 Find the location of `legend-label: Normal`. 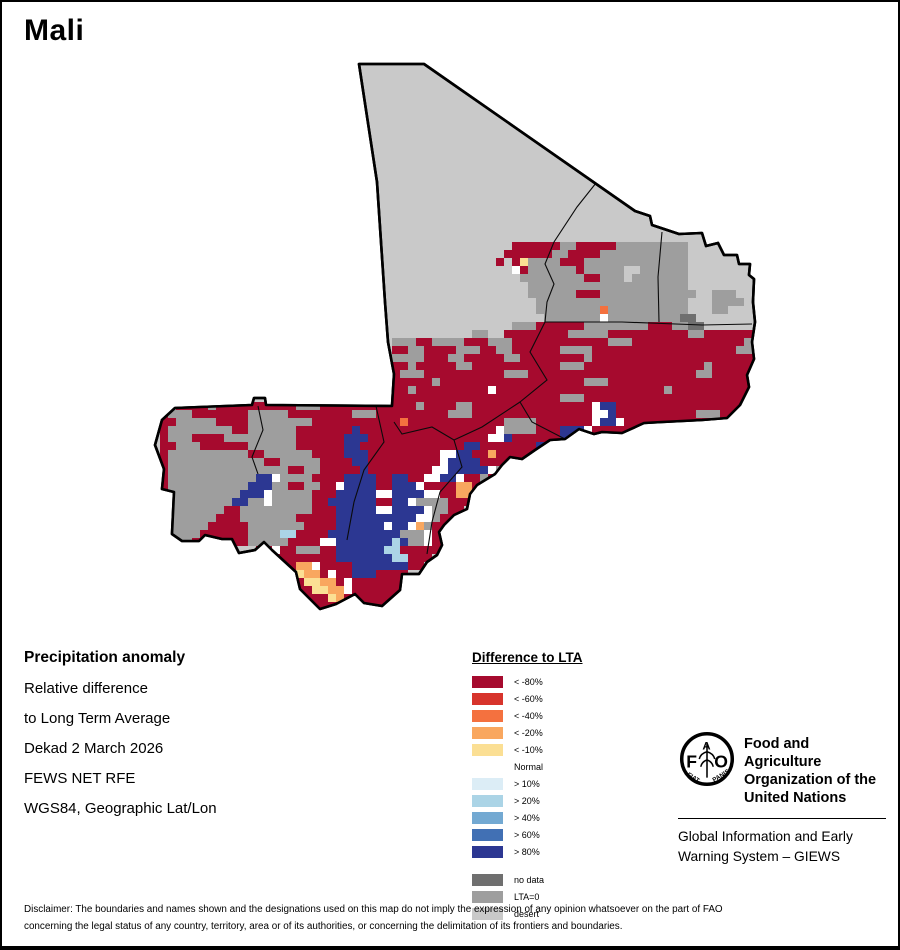

legend-label: Normal is located at coordinates (529, 766).